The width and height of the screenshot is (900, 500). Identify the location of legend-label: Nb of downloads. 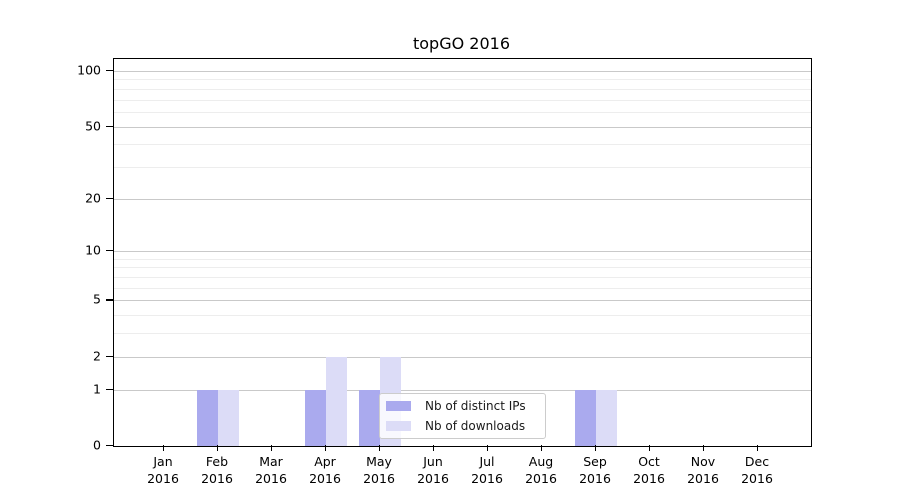
(475, 426).